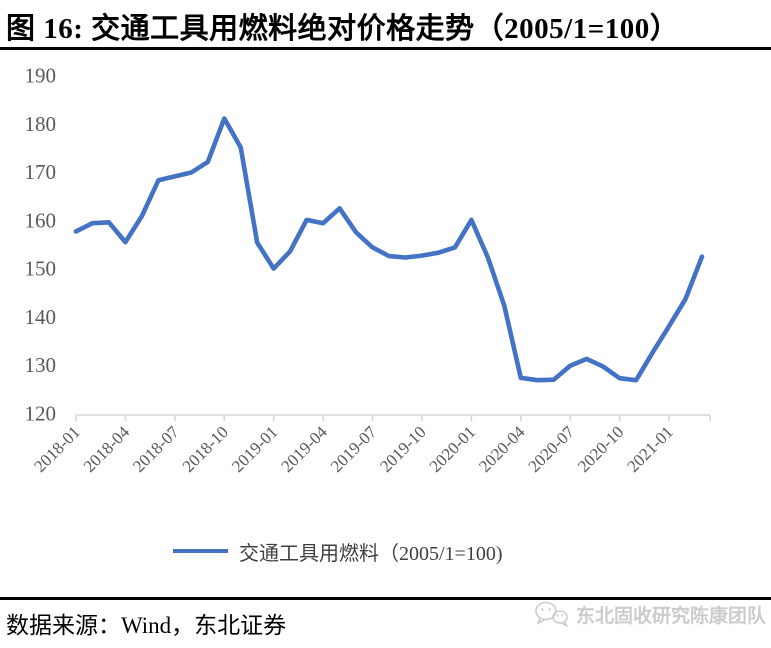 This screenshot has width=771, height=648. What do you see at coordinates (385, 598) in the screenshot?
I see `footer-divider` at bounding box center [385, 598].